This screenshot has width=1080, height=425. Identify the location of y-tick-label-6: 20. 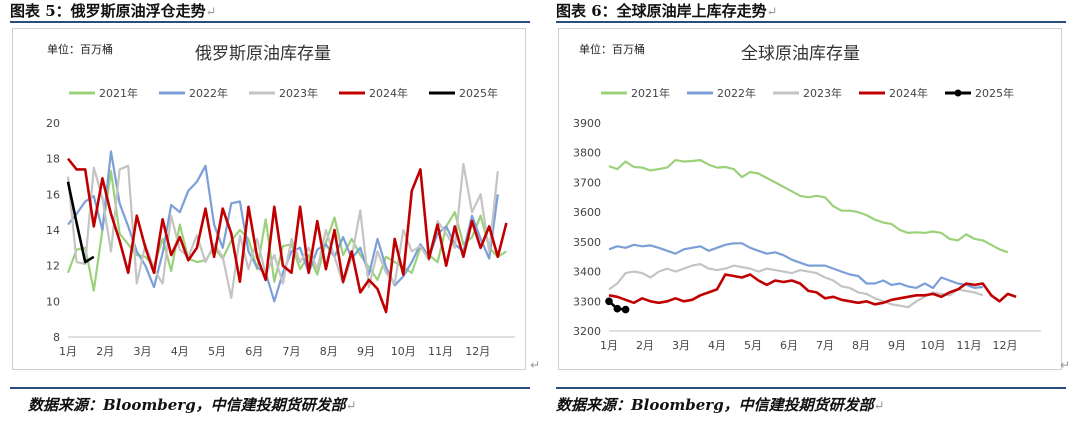
(53, 123).